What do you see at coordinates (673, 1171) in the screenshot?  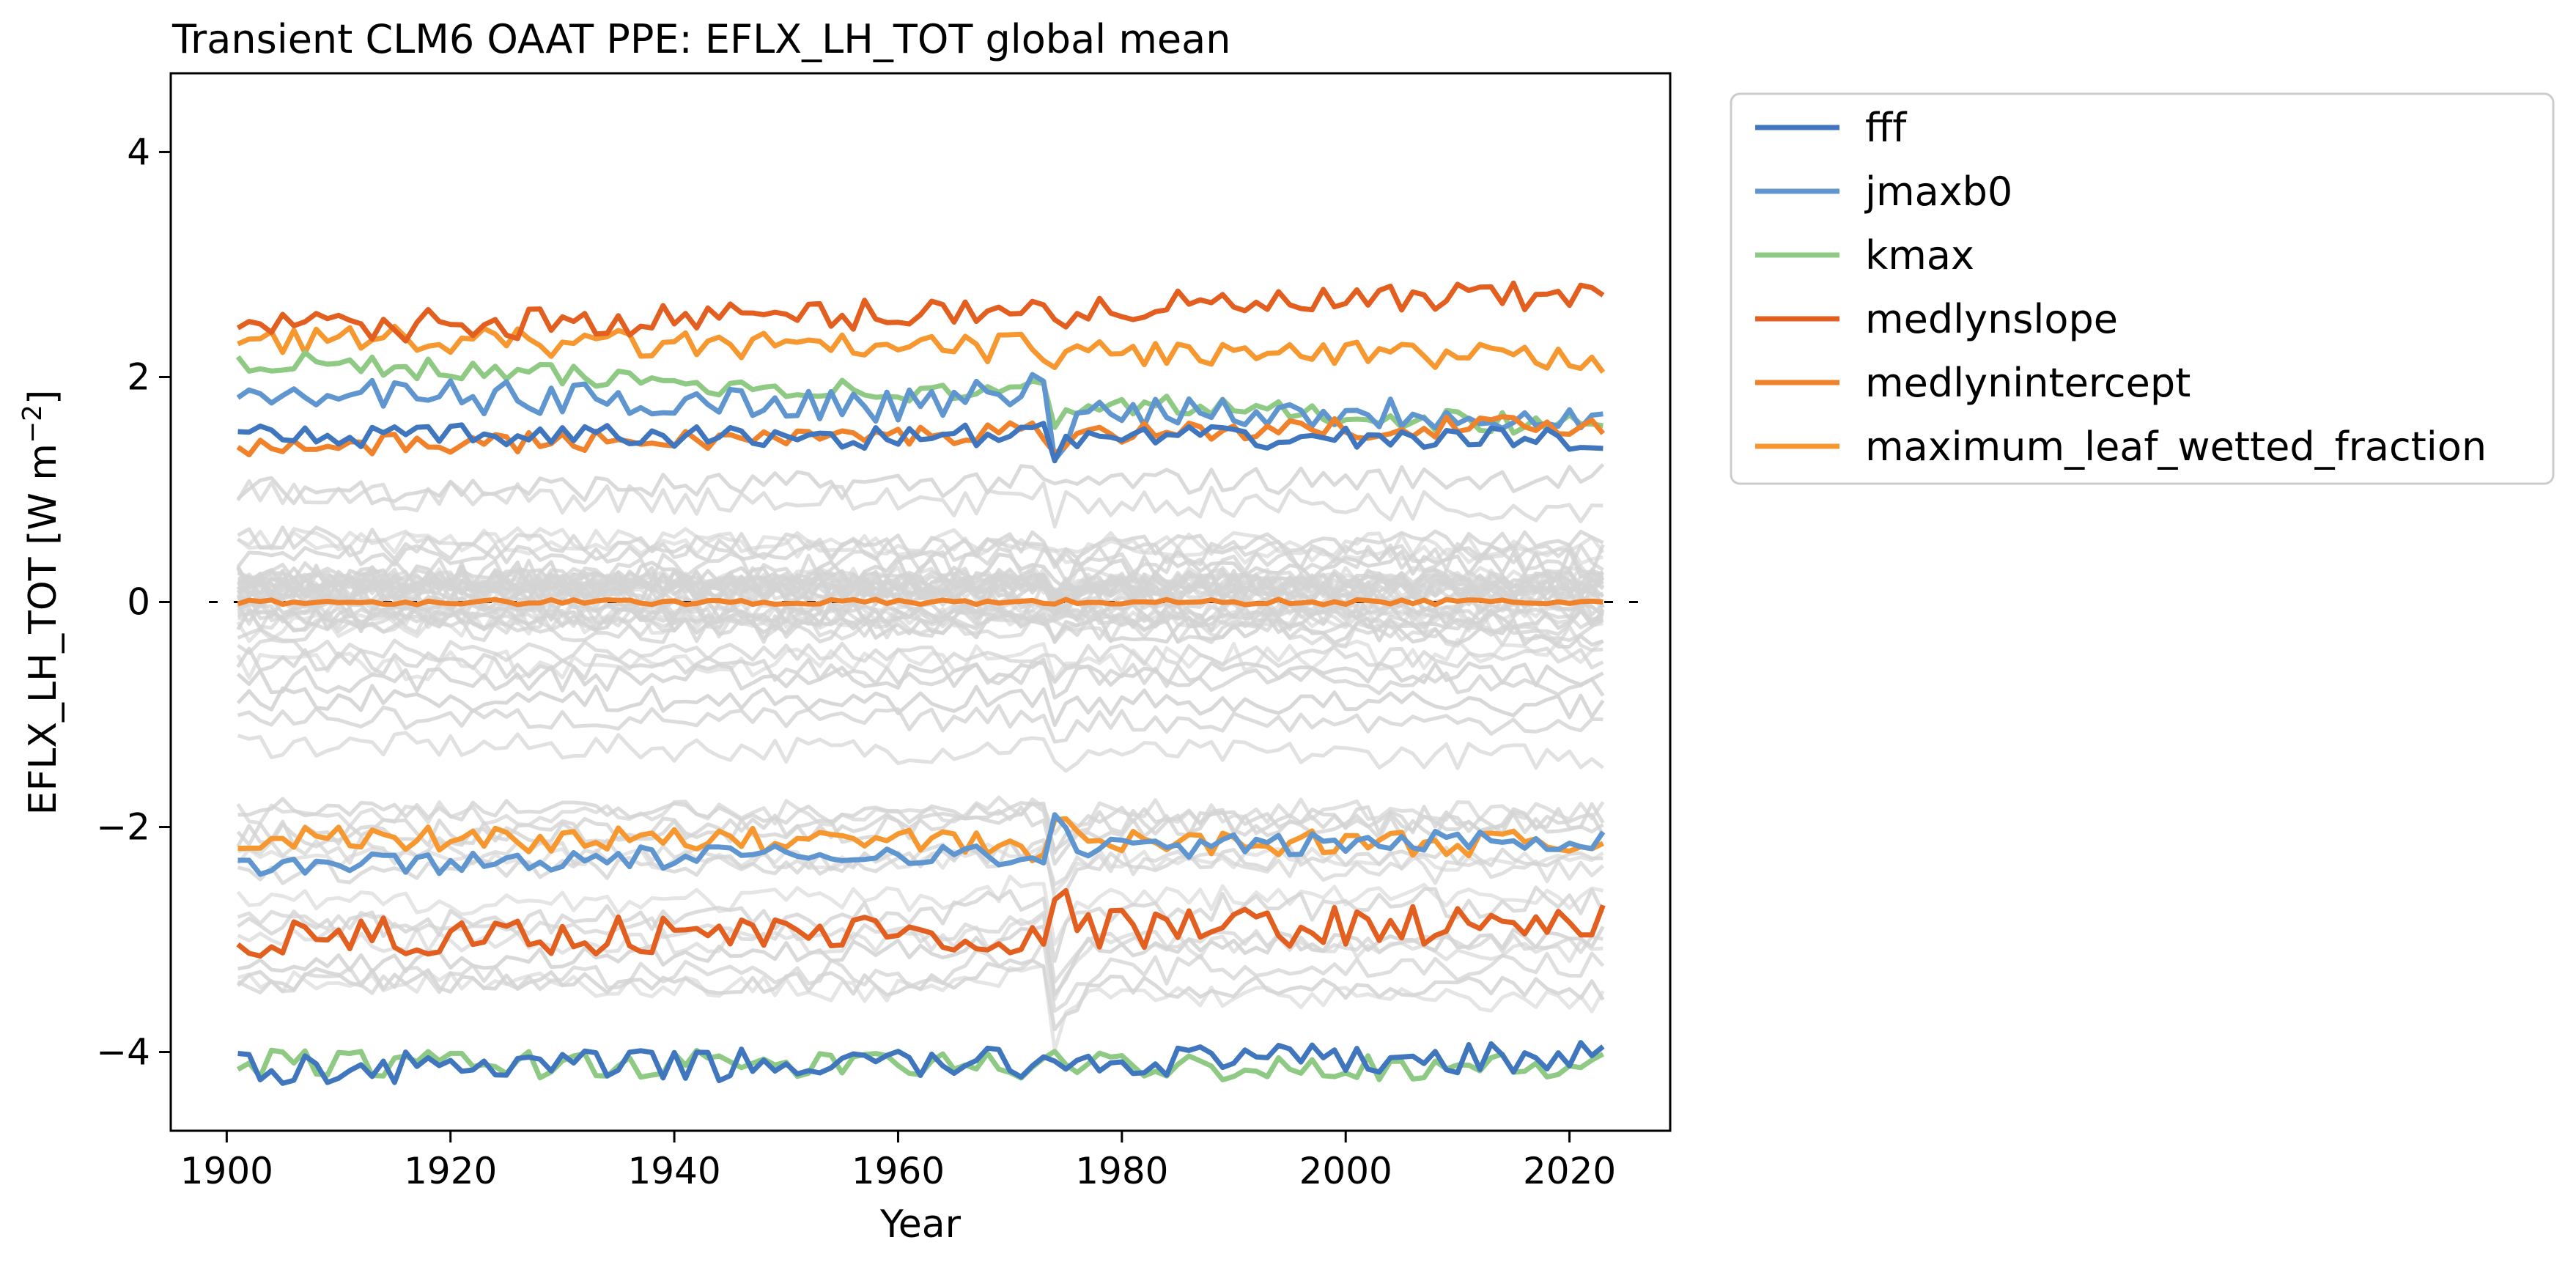 I see `x-tick-label: 1940` at bounding box center [673, 1171].